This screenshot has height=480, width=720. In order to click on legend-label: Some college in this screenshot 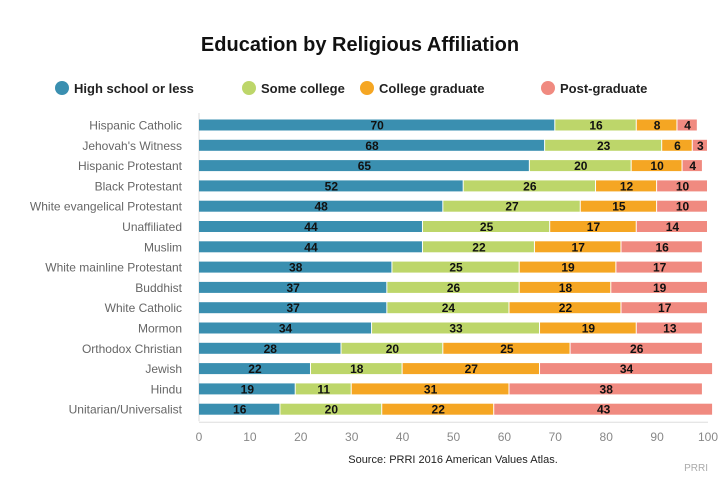, I will do `click(303, 88)`.